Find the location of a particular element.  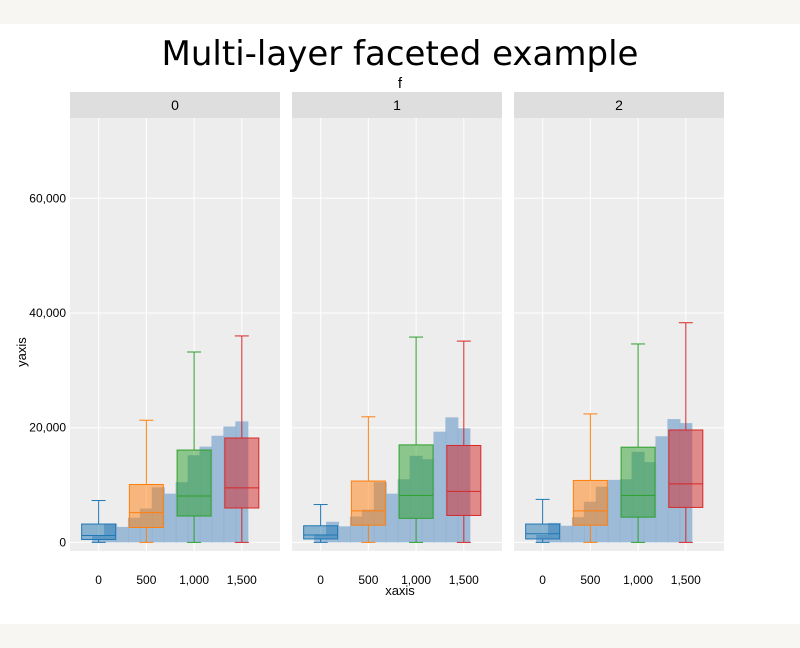

facet-strip-label: 2 is located at coordinates (619, 105).